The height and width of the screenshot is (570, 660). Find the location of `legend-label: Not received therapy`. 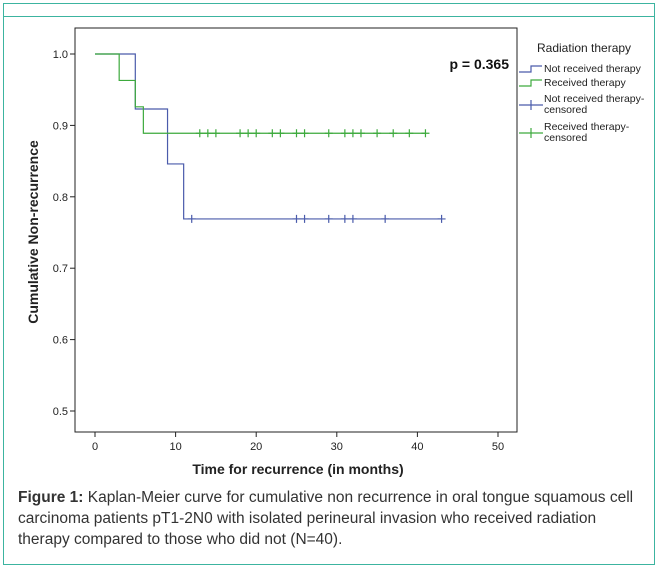

legend-label: Not received therapy is located at coordinates (593, 69).